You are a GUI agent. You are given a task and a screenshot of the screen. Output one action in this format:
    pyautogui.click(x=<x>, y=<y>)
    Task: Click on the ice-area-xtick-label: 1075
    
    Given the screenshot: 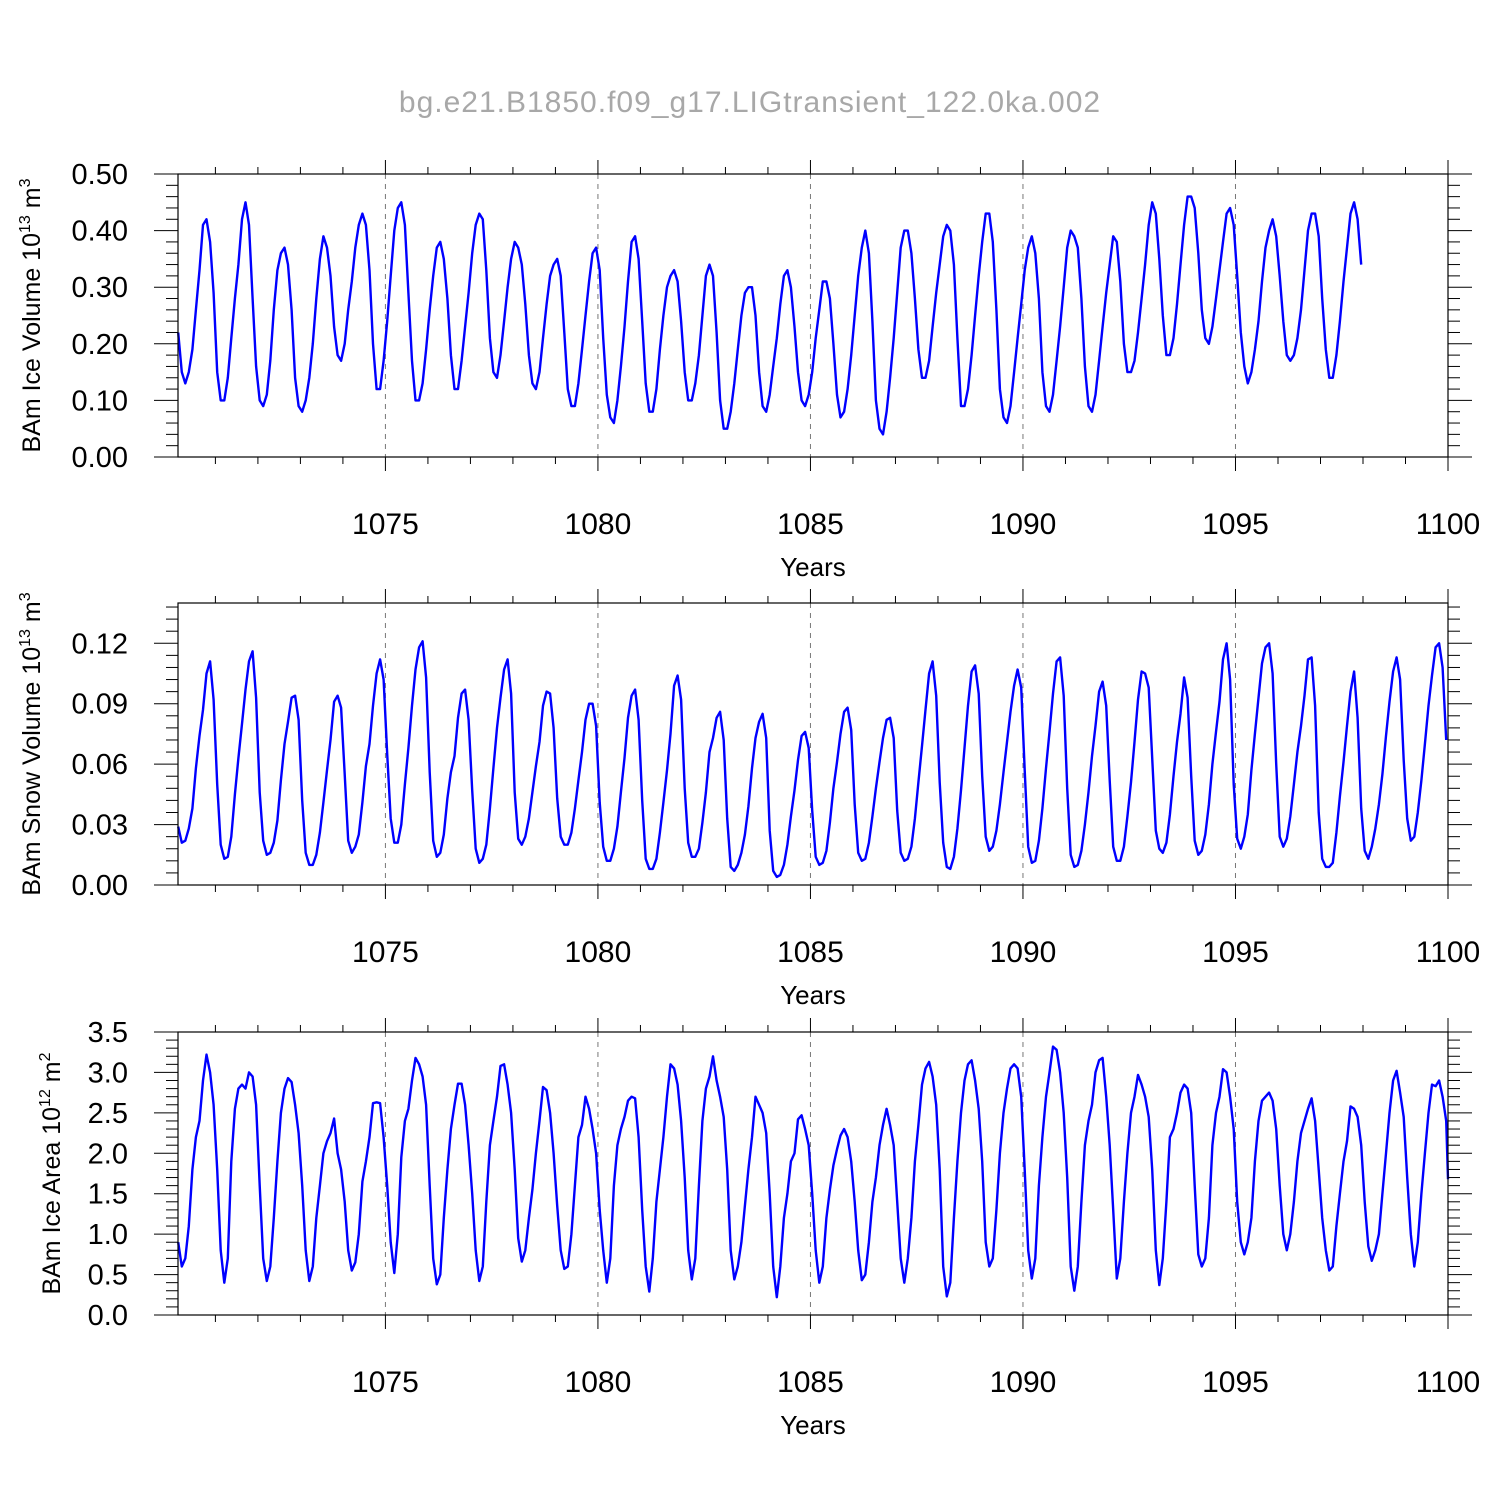 What is the action you would take?
    pyautogui.click(x=385, y=1382)
    